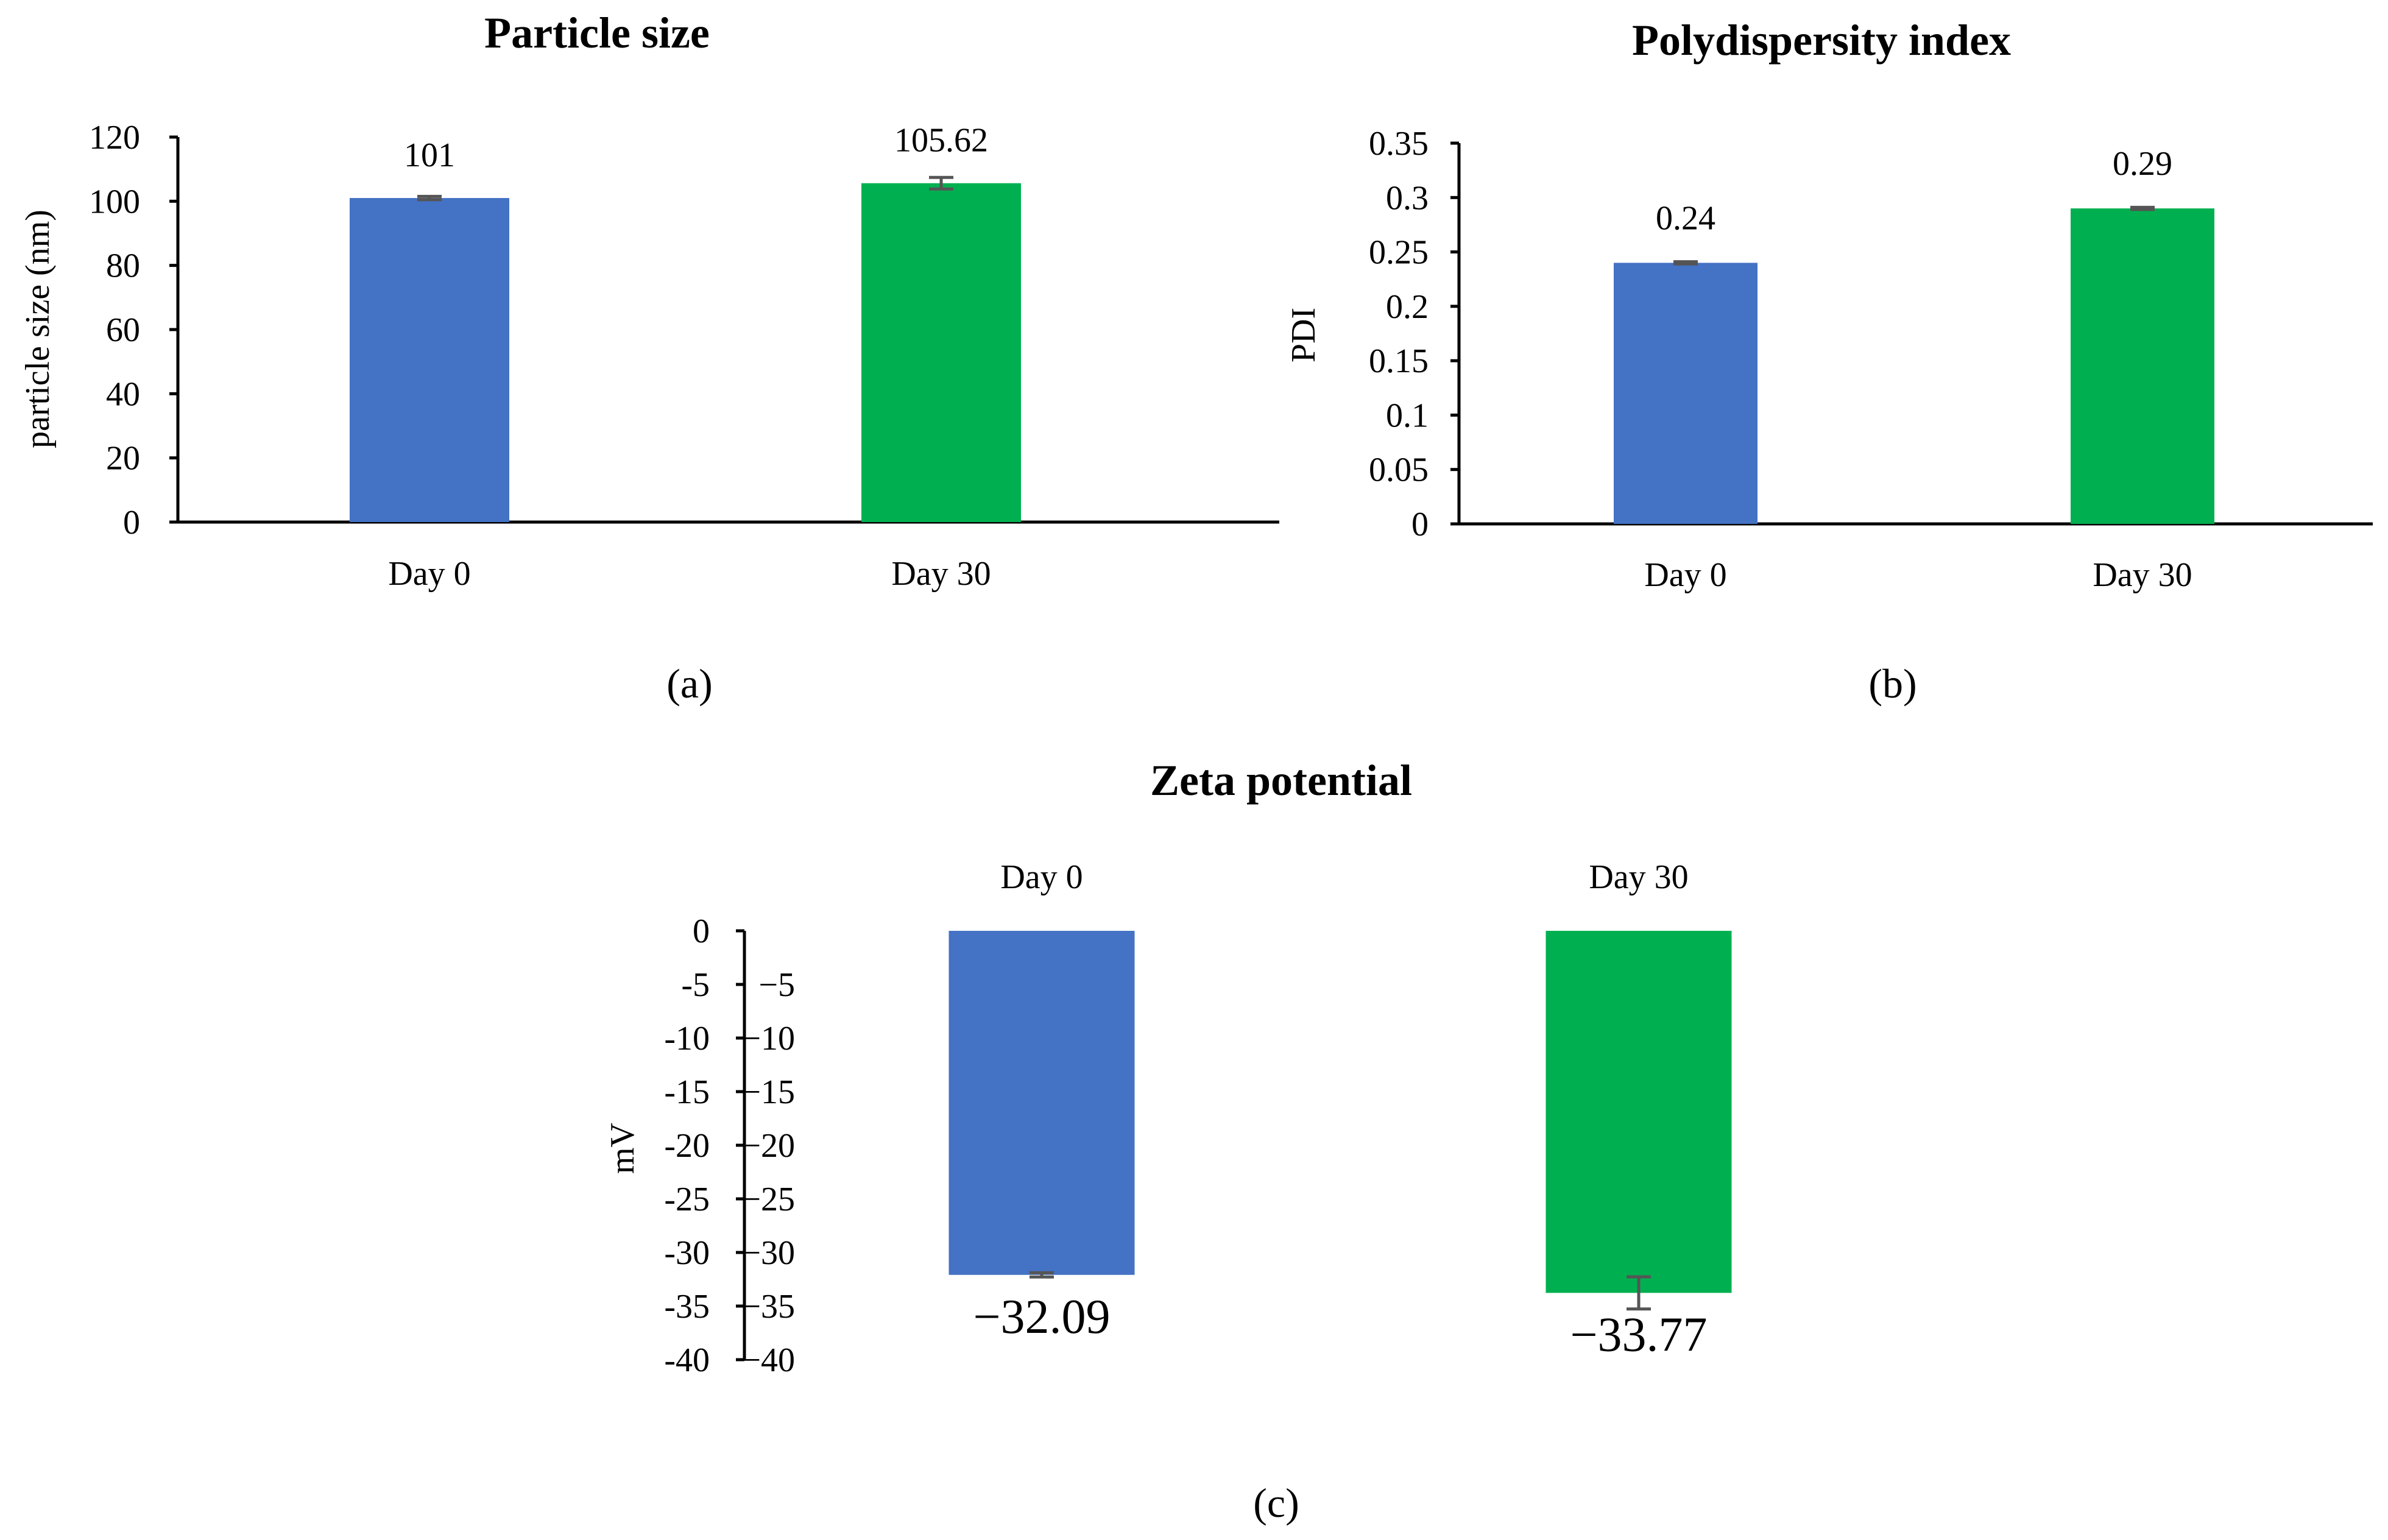 The height and width of the screenshot is (1540, 2388). What do you see at coordinates (1041, 1317) in the screenshot?
I see `data-label: −32.09` at bounding box center [1041, 1317].